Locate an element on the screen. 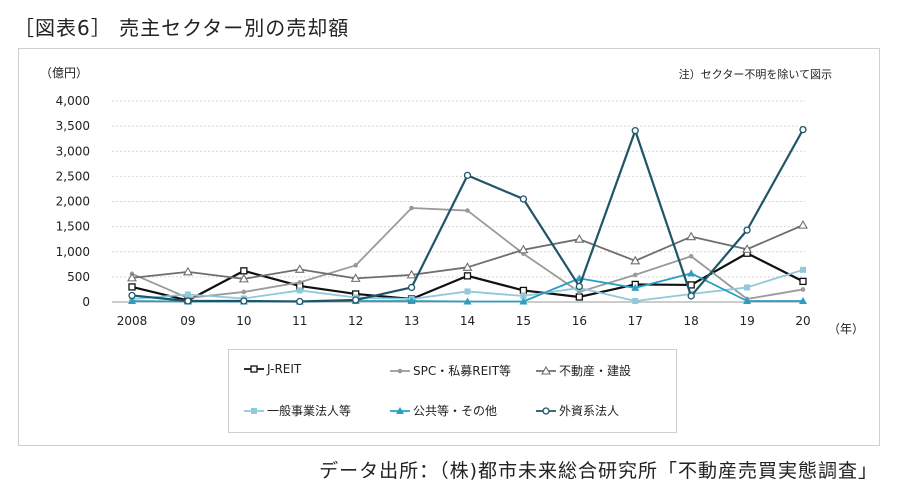  y-tick-label: 500 is located at coordinates (78, 277).